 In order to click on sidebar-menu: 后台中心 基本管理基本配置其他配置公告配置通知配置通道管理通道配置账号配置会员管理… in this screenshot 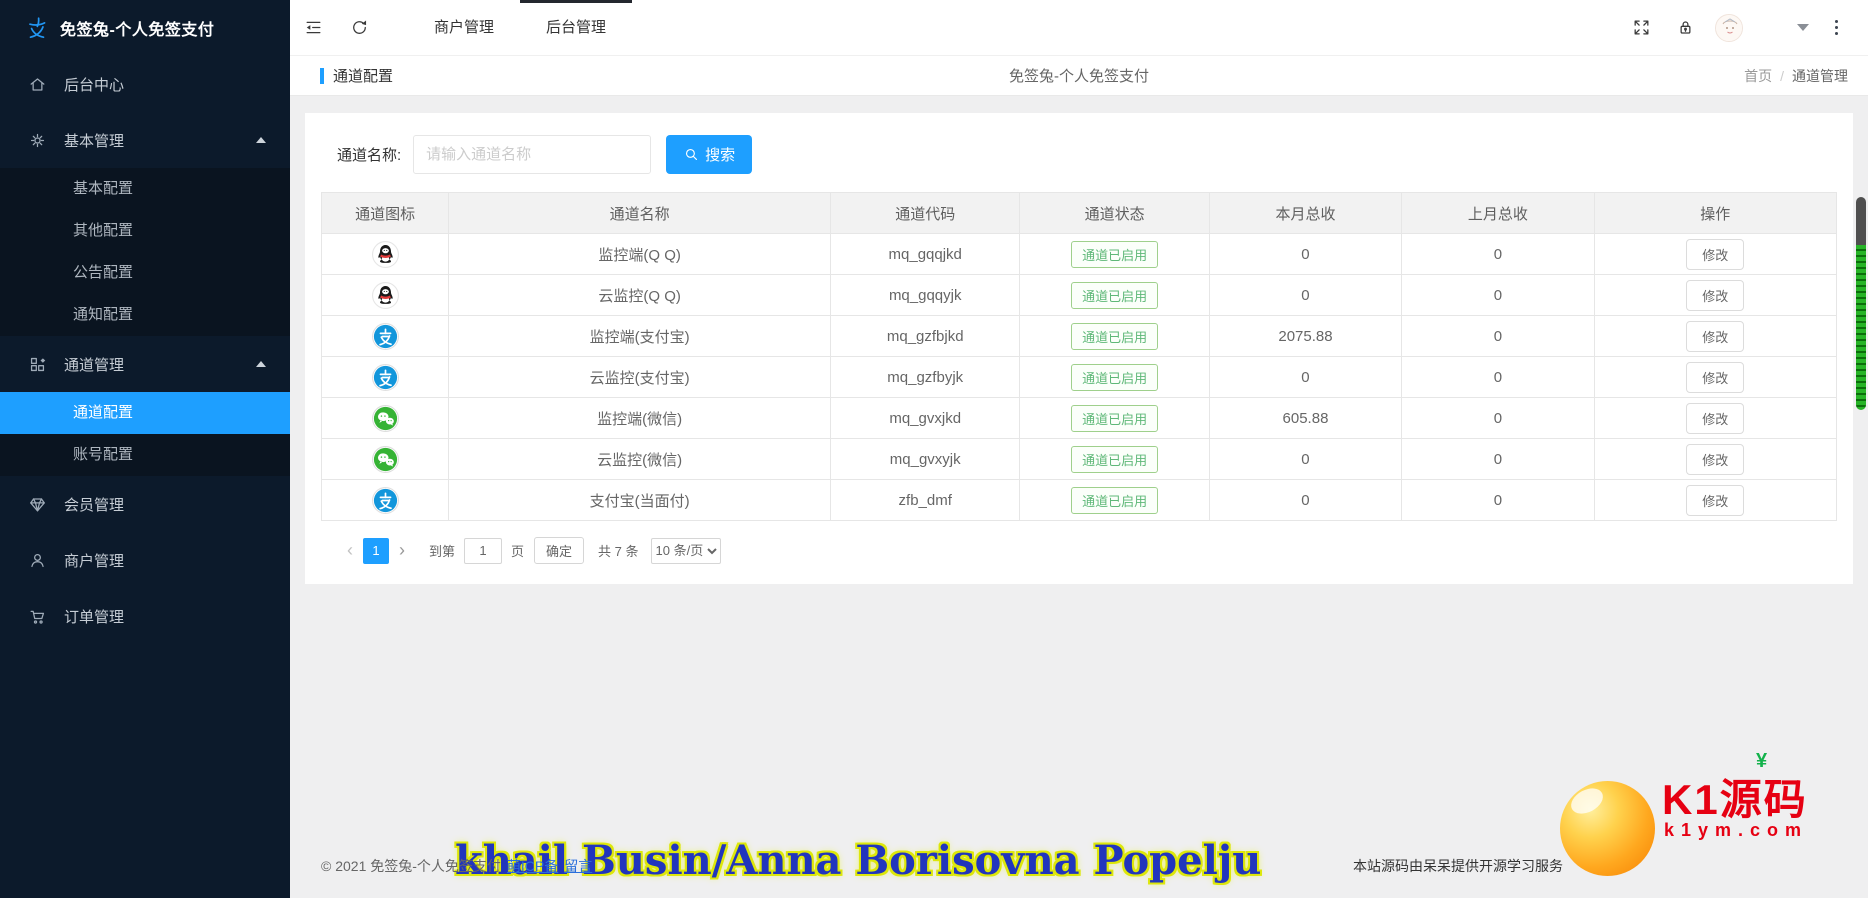, I will do `click(145, 350)`.